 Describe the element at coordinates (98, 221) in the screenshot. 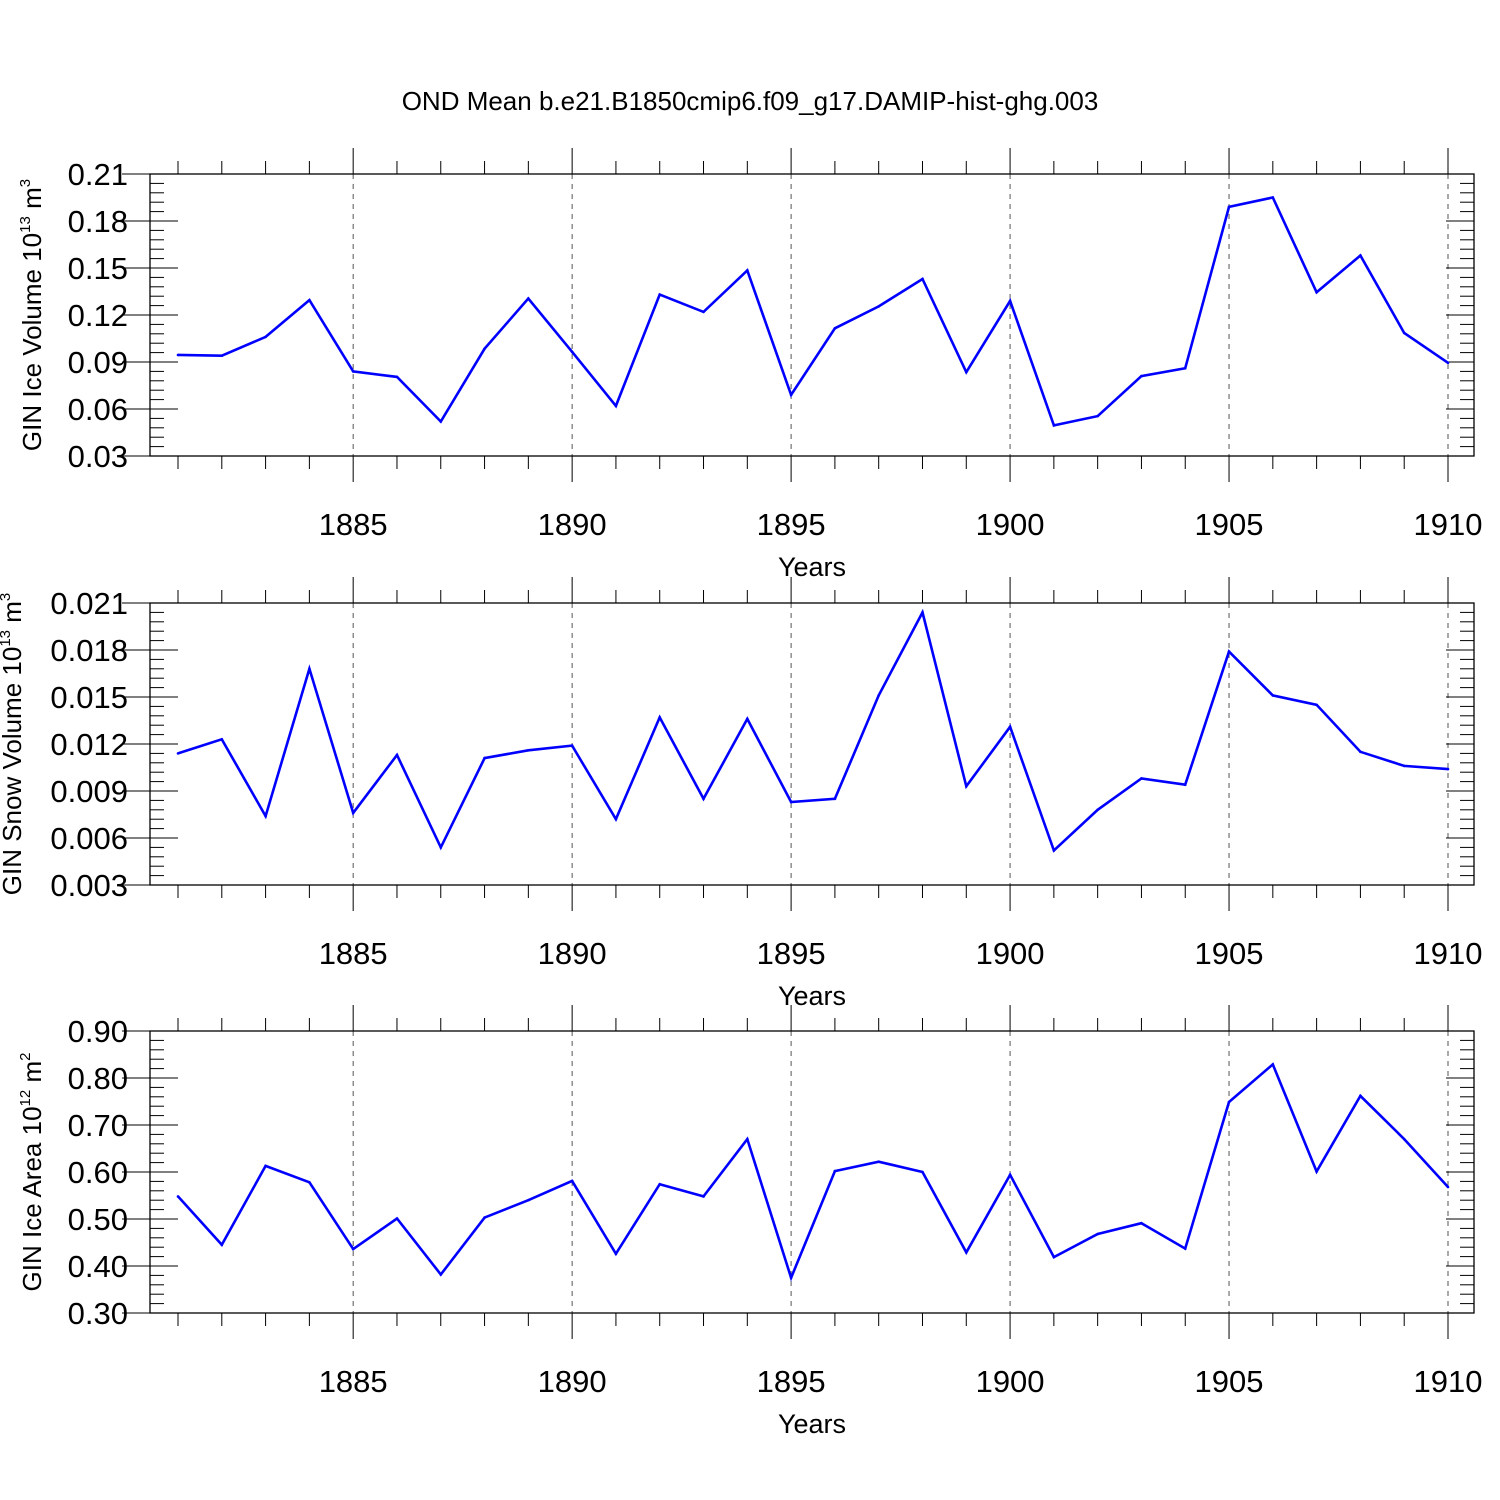

I see `y-tick-label: 0.18` at that location.